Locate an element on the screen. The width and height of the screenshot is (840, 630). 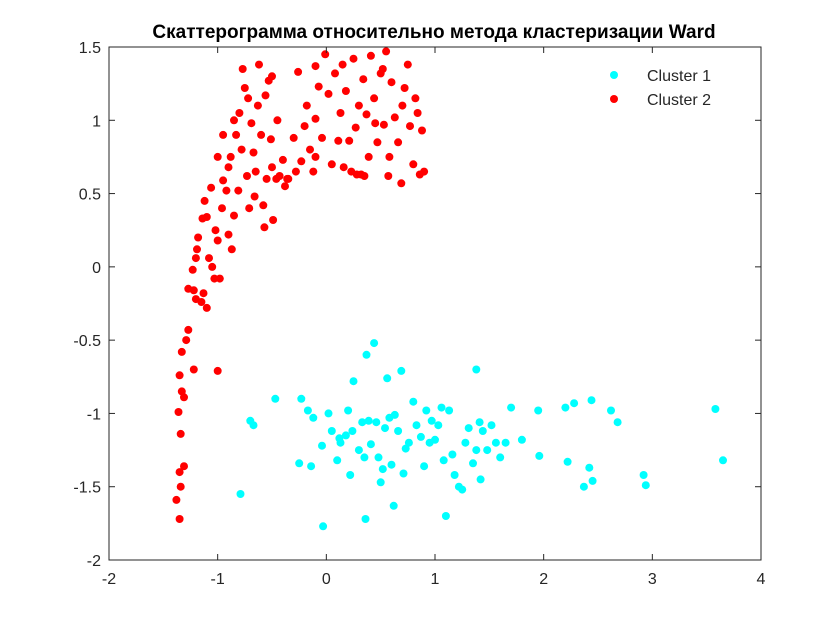
x-tick-label: 1 is located at coordinates (435, 579).